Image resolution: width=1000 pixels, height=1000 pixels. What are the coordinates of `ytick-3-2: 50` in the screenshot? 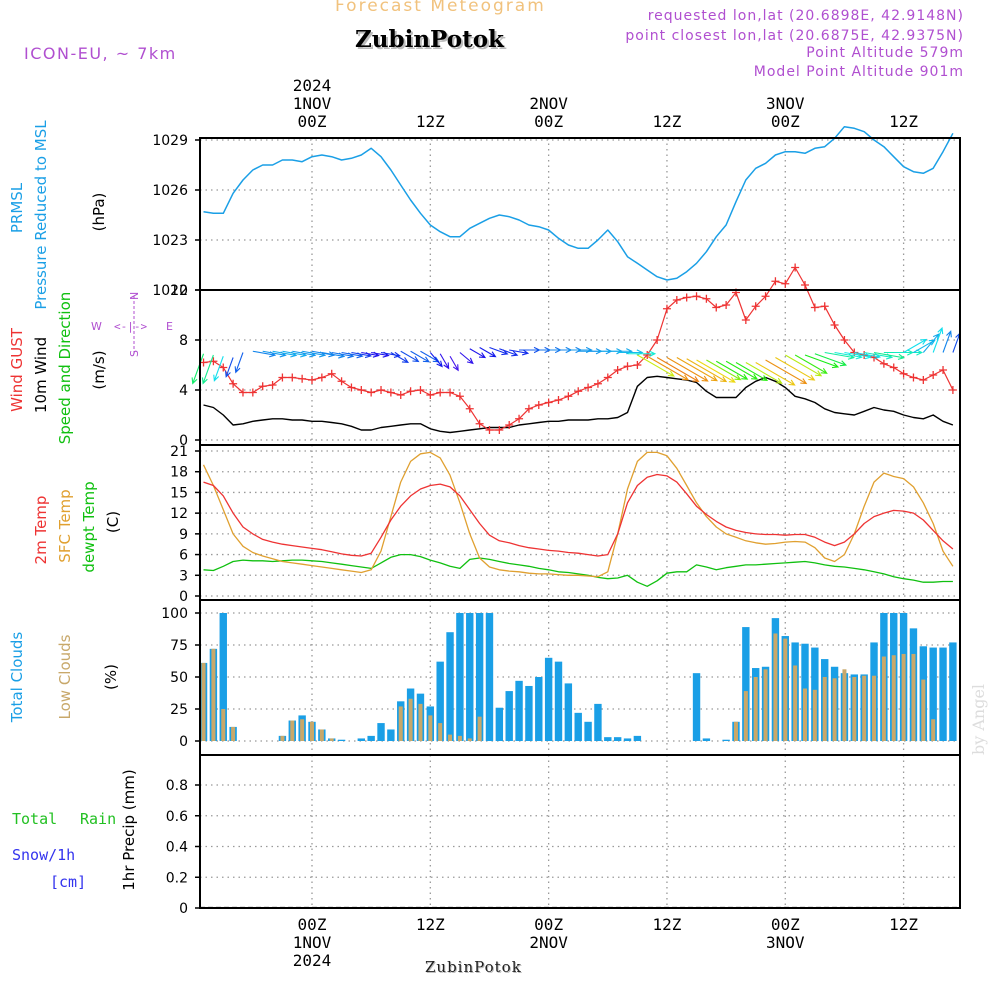 It's located at (179, 678).